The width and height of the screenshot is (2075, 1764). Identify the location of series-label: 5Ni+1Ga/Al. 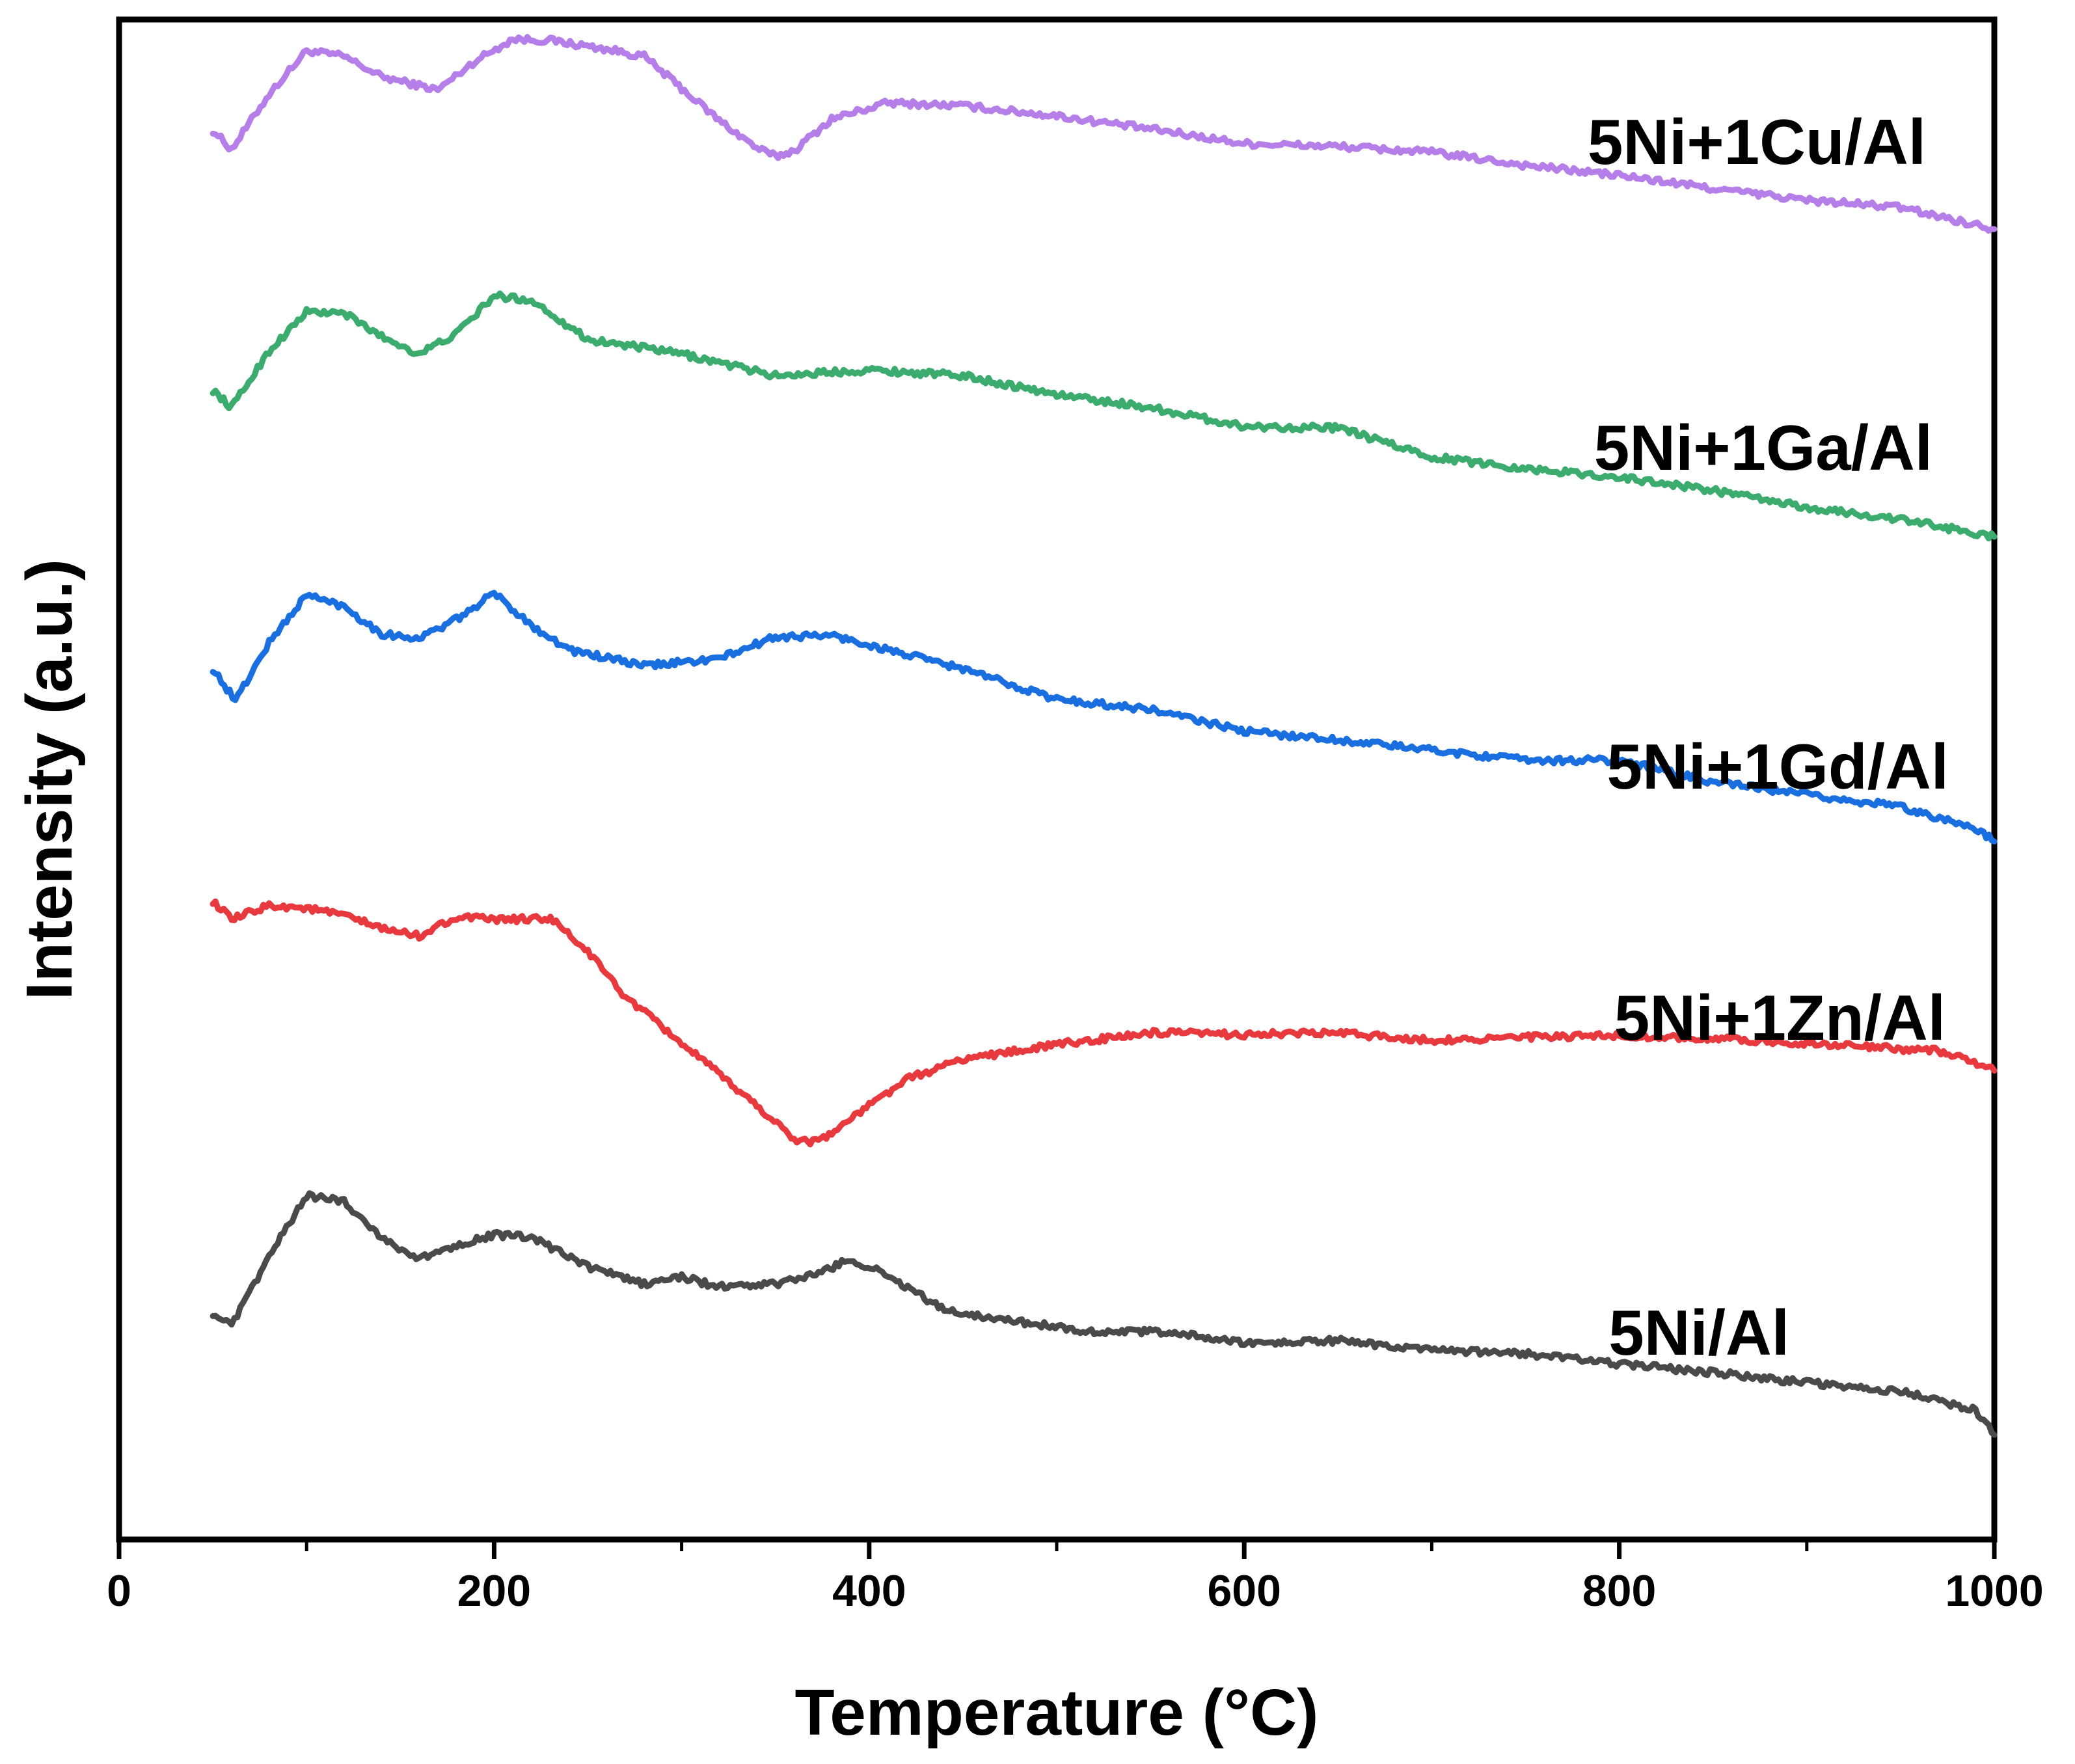
(1764, 447).